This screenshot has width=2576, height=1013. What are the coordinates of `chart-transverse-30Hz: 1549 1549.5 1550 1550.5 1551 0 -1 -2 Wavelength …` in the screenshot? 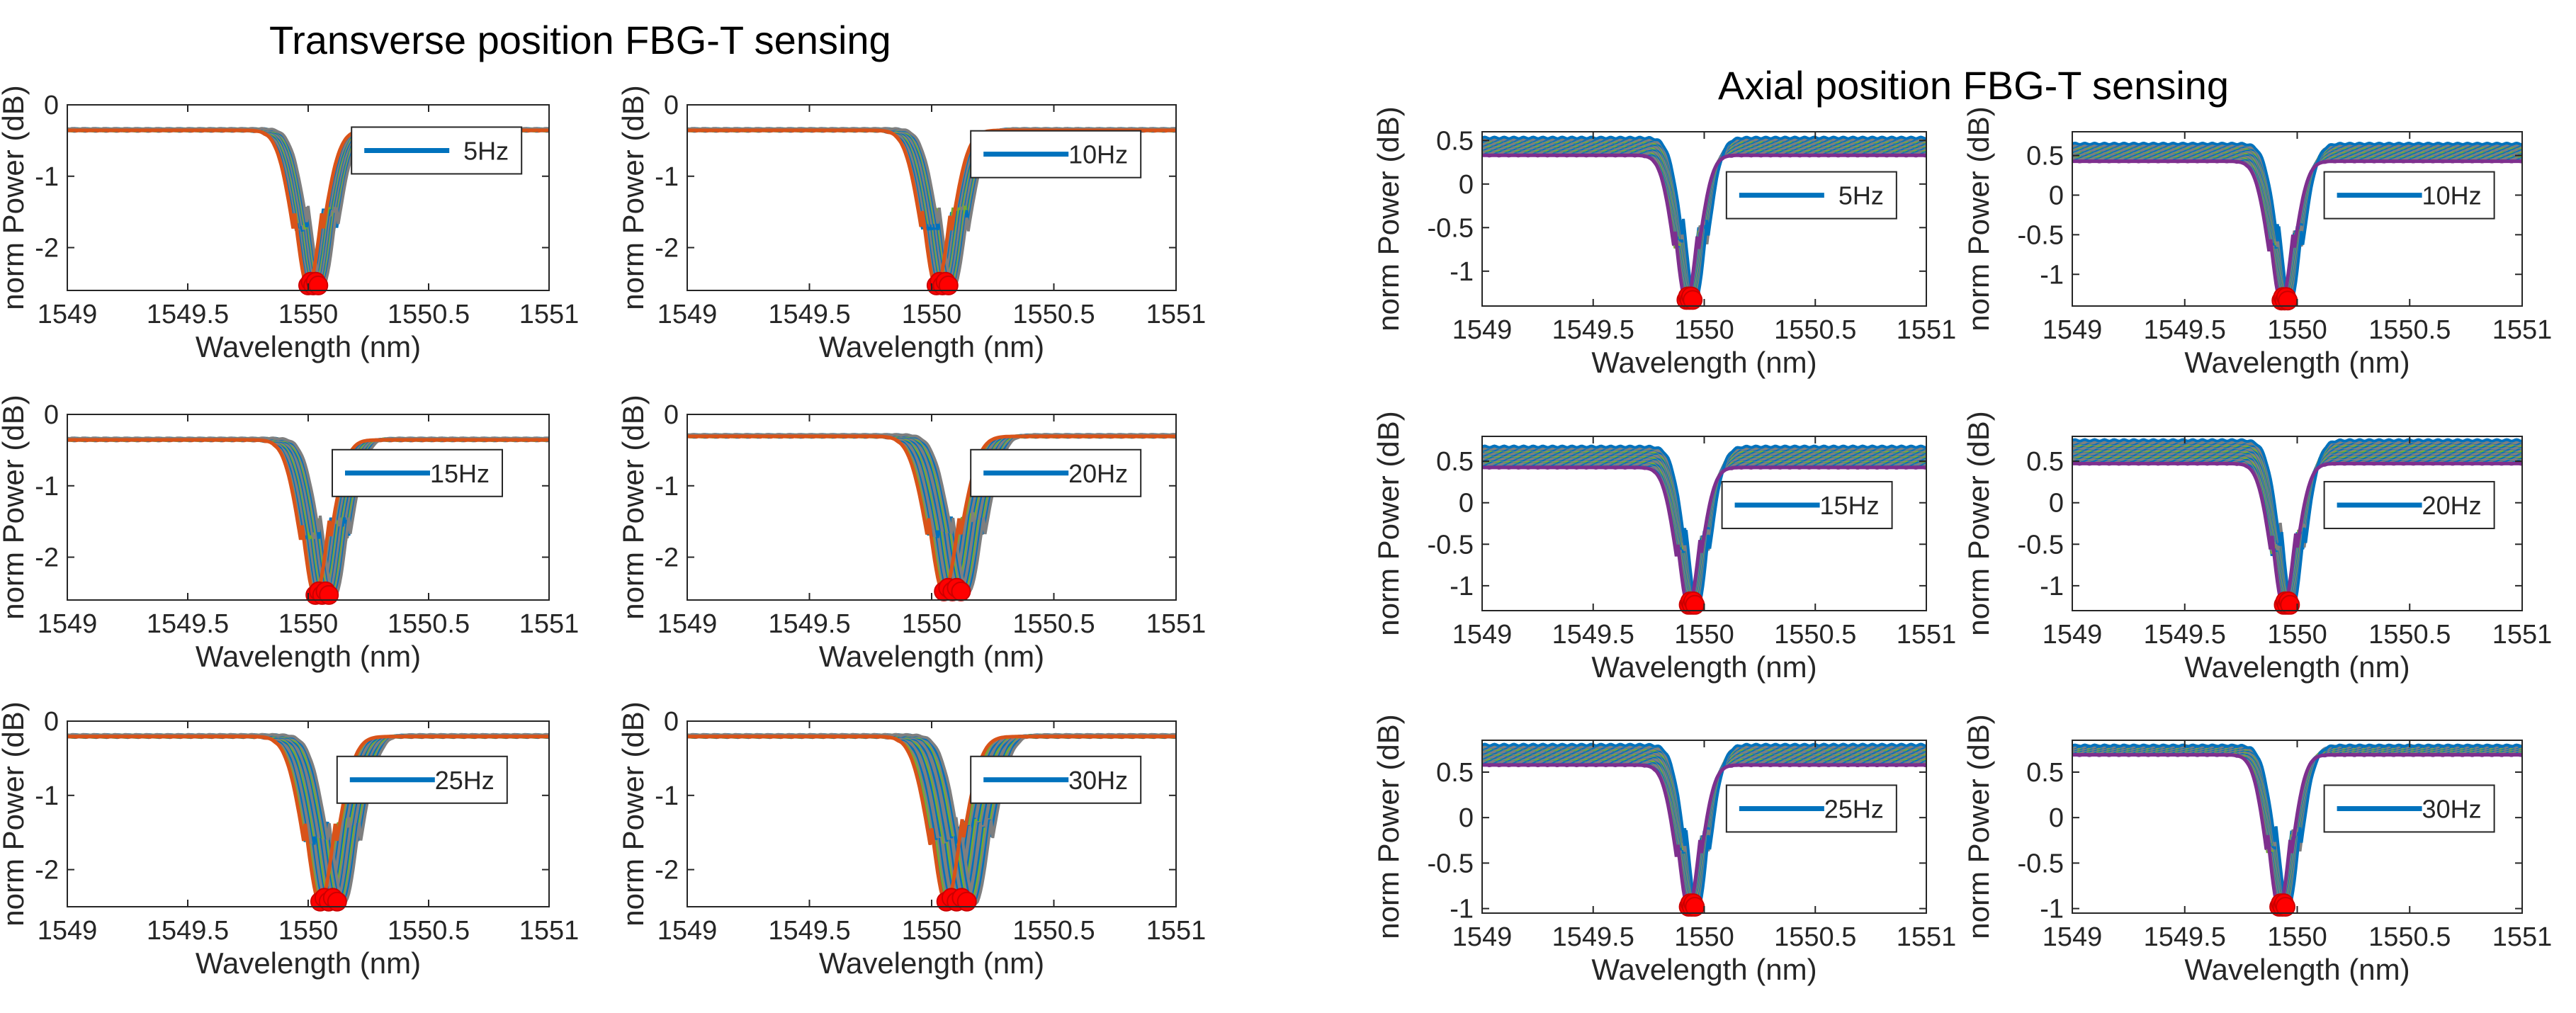 It's located at (911, 841).